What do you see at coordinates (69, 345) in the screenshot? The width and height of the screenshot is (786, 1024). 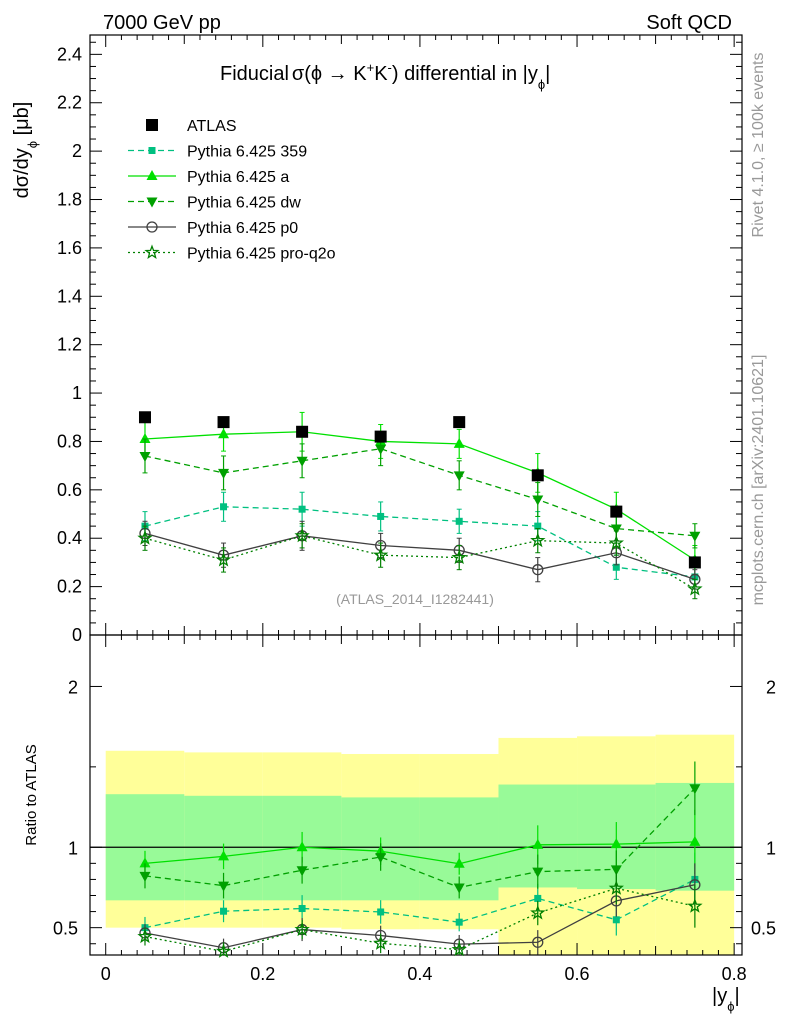 I see `y-tick-label: 1.2` at bounding box center [69, 345].